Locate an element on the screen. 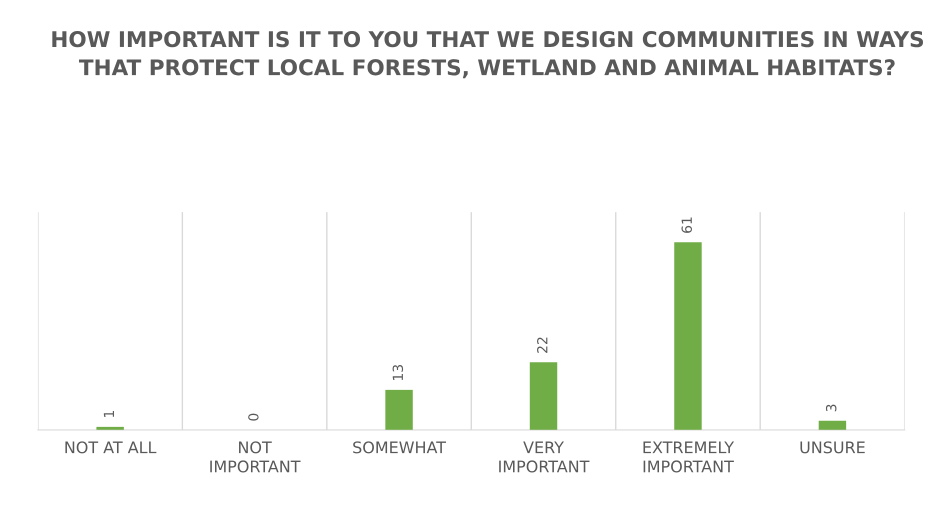 The image size is (925, 510). x-tick-label: VERY IMPORTANT is located at coordinates (544, 457).